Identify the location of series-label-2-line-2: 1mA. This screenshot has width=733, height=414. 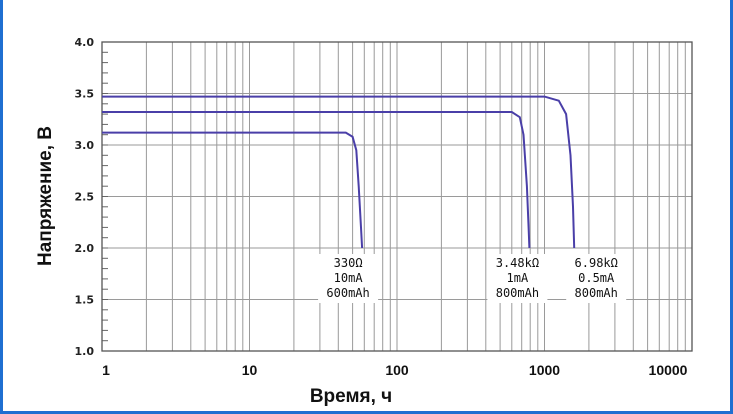
(518, 278).